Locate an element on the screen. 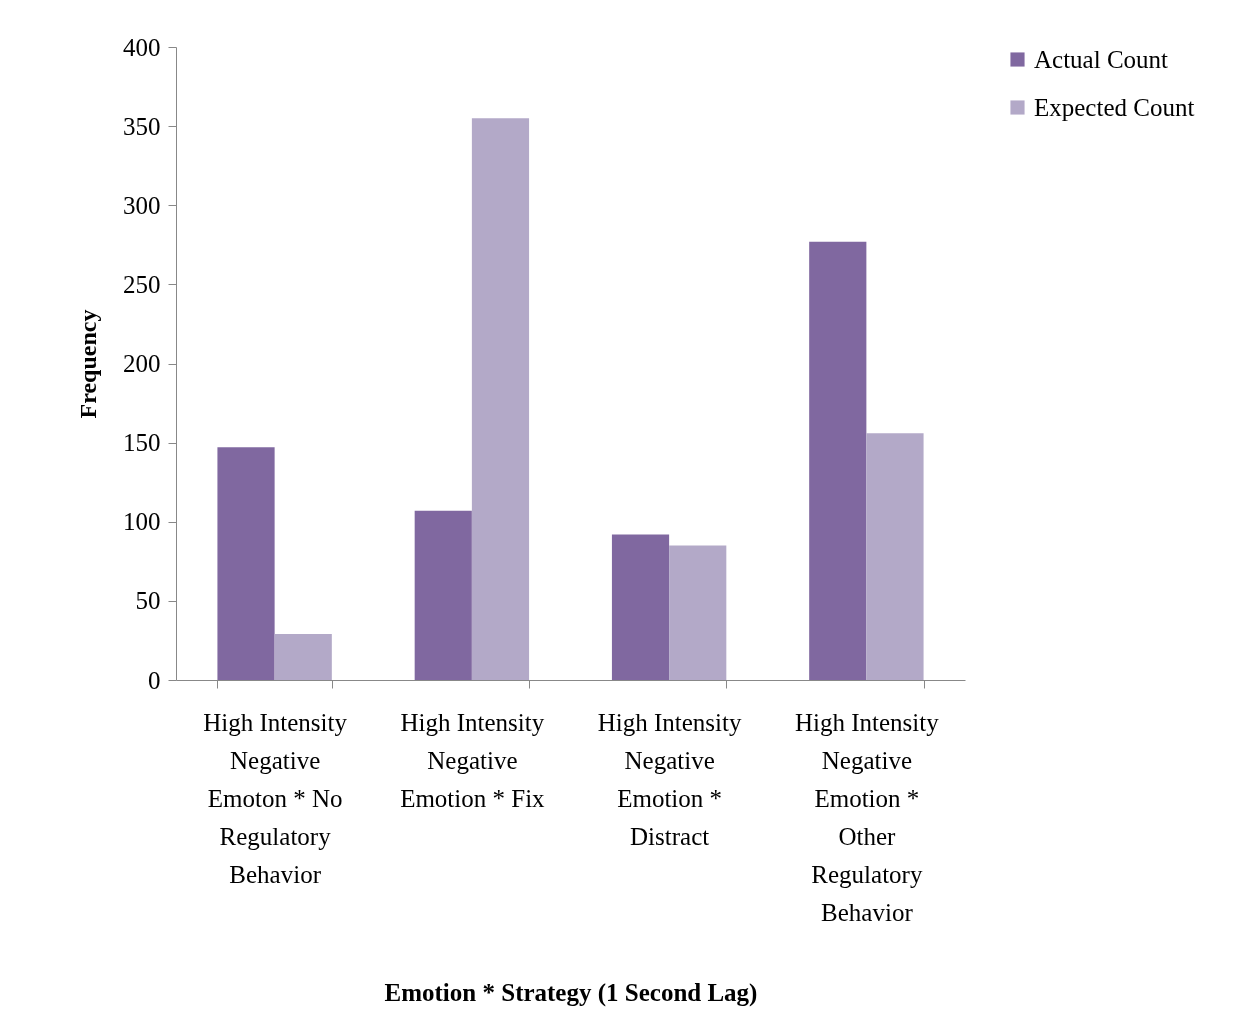 This screenshot has width=1244, height=1031. y-tick-label: 400 is located at coordinates (142, 47).